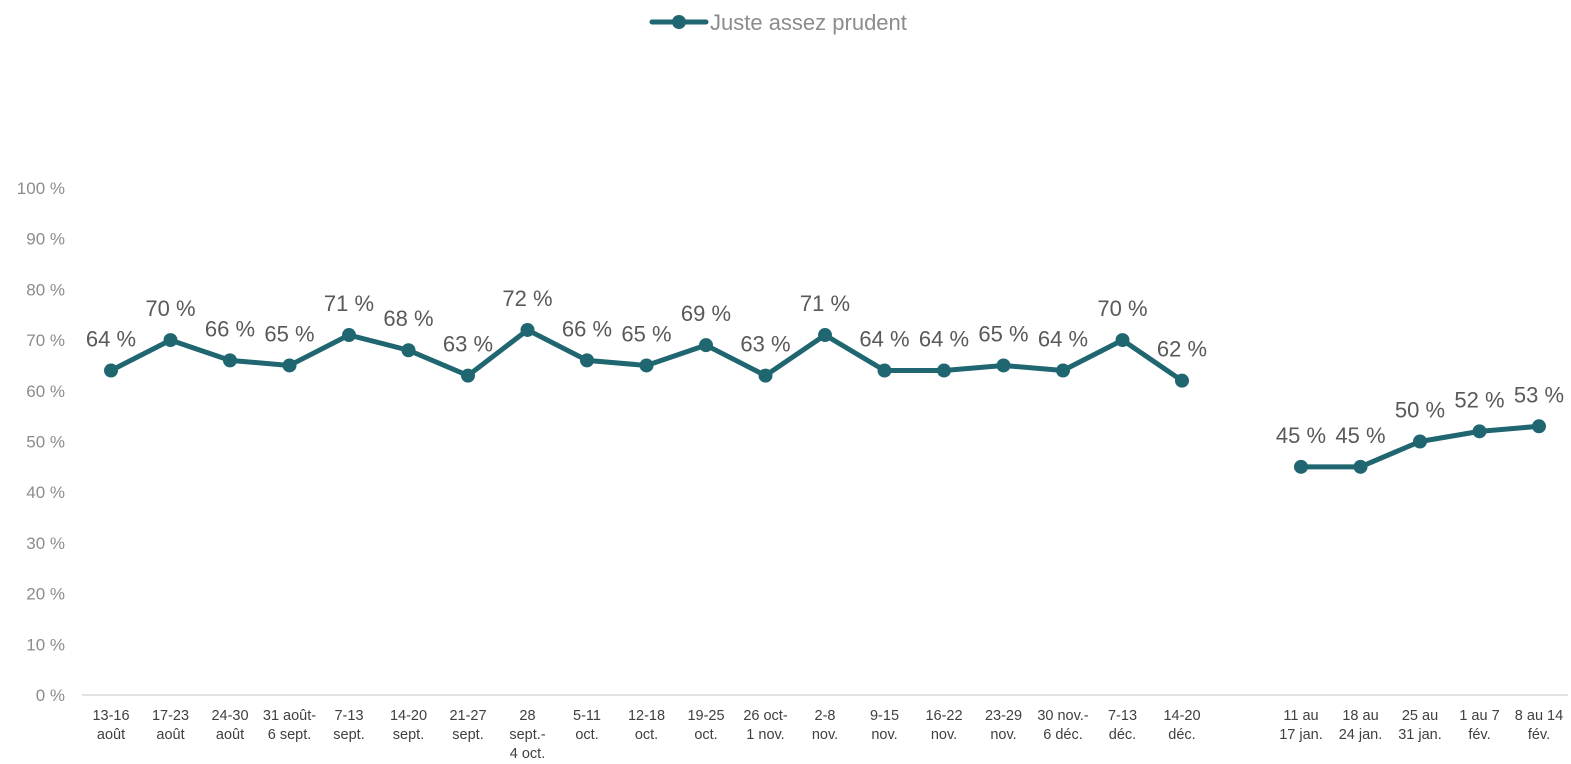 The width and height of the screenshot is (1571, 764). I want to click on legend: Juste assez prudent, so click(778, 22).